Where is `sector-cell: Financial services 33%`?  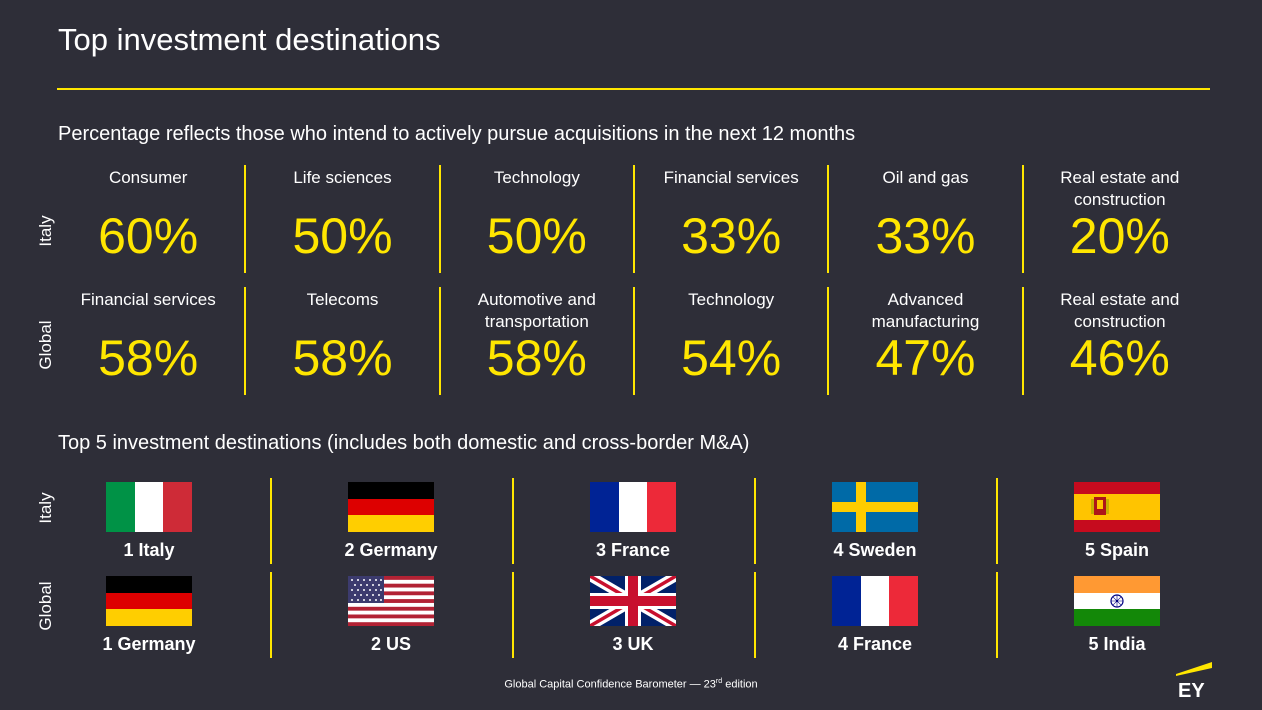
sector-cell: Financial services 33% is located at coordinates (729, 219).